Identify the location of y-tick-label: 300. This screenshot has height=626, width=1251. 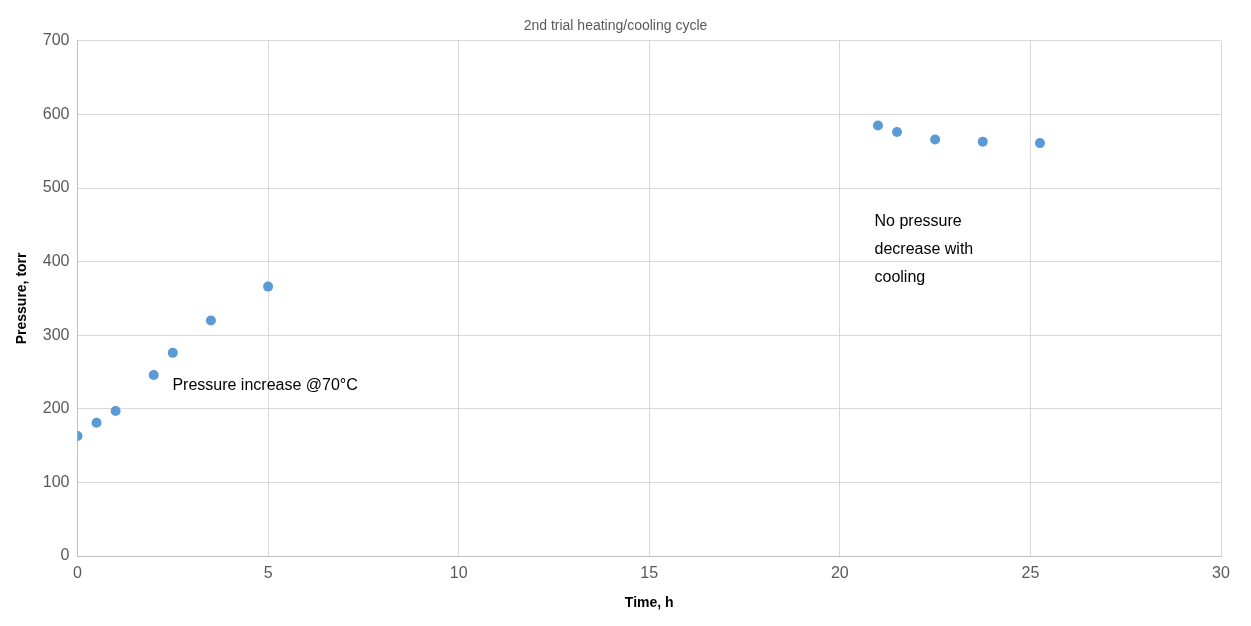
(56, 334).